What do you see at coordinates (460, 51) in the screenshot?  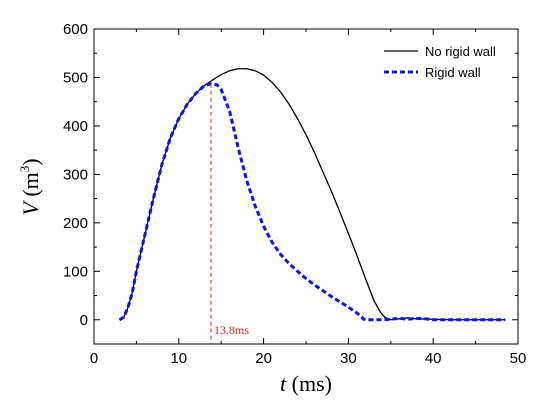 I see `legend-label-1: No rigid wall` at bounding box center [460, 51].